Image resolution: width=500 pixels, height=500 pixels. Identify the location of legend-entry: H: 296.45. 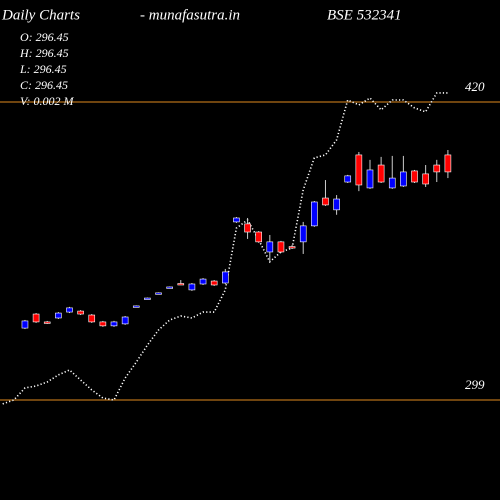
(44, 53).